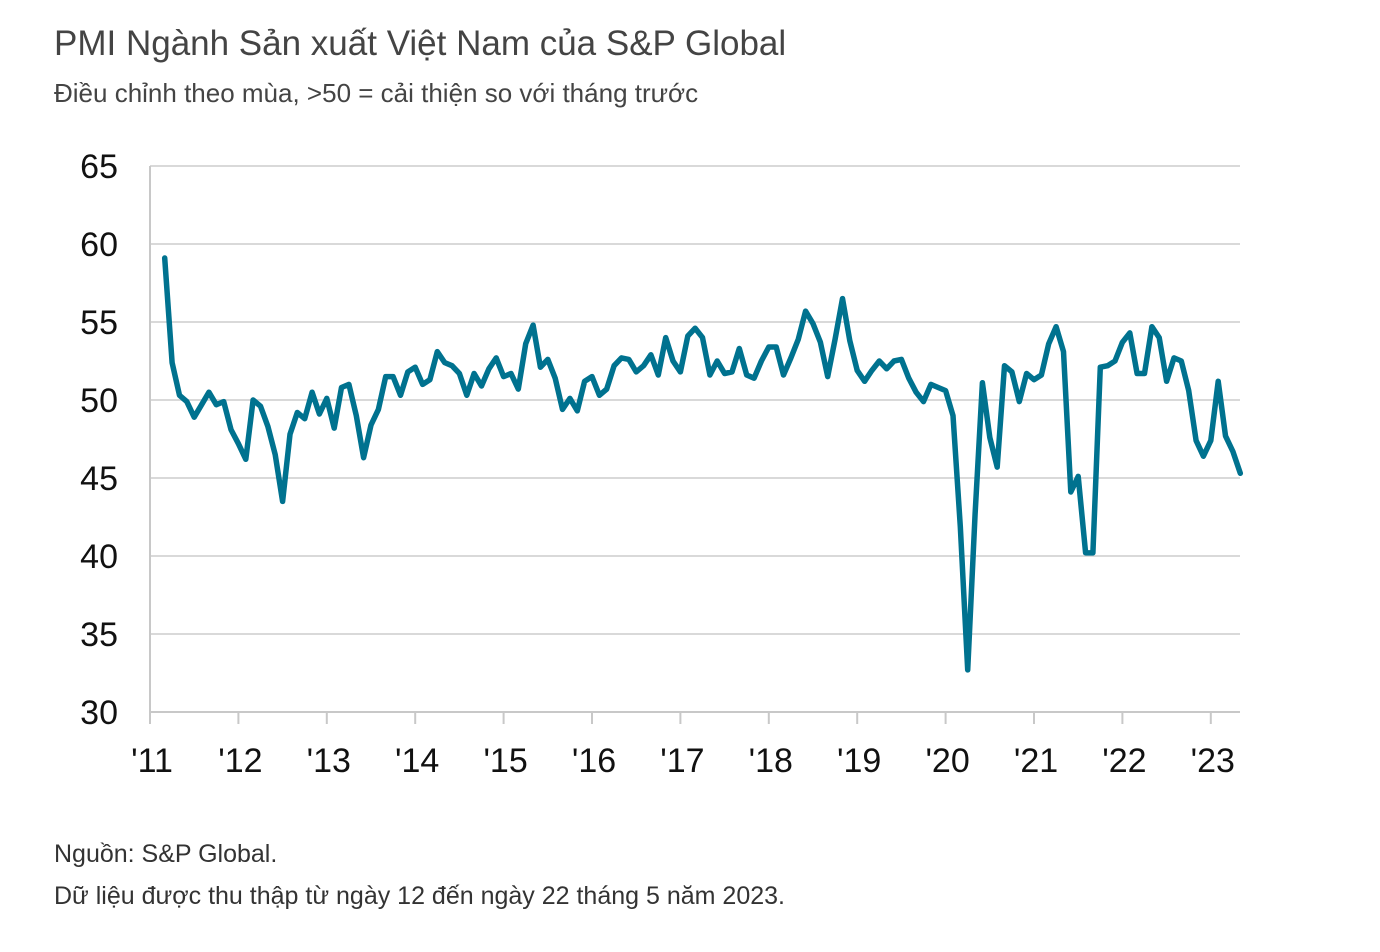 This screenshot has height=952, width=1380. Describe the element at coordinates (115, 440) in the screenshot. I see `y-axis: 65 60 55 50 45 40 35 30` at that location.